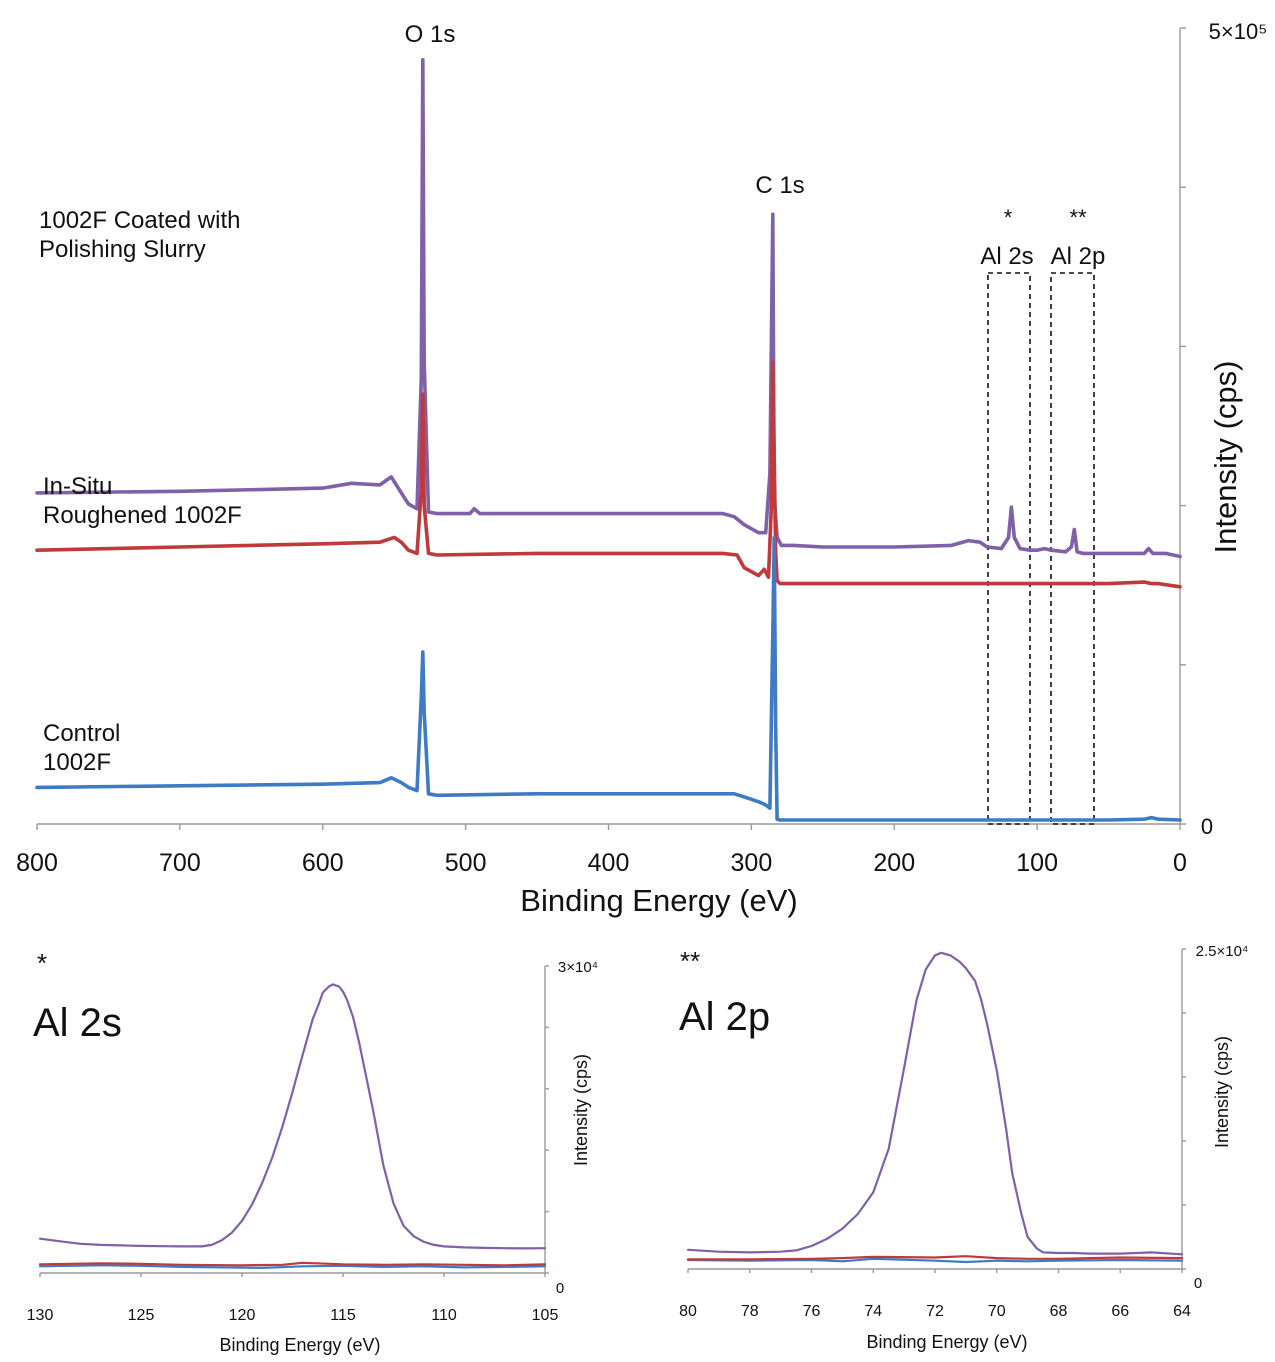 The width and height of the screenshot is (1275, 1362). I want to click on p2p-x-tick-label: 74, so click(873, 1311).